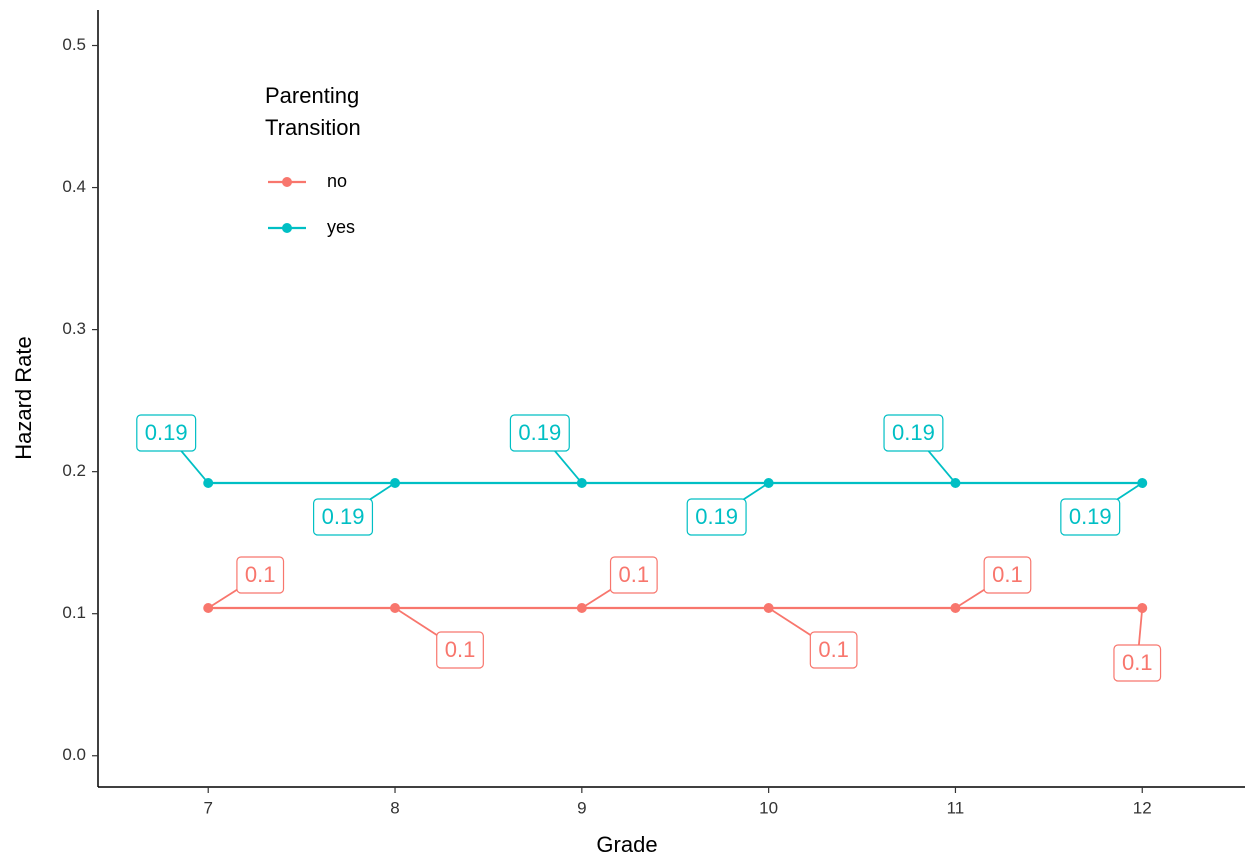 The width and height of the screenshot is (1255, 860). I want to click on legend-label: no, so click(337, 181).